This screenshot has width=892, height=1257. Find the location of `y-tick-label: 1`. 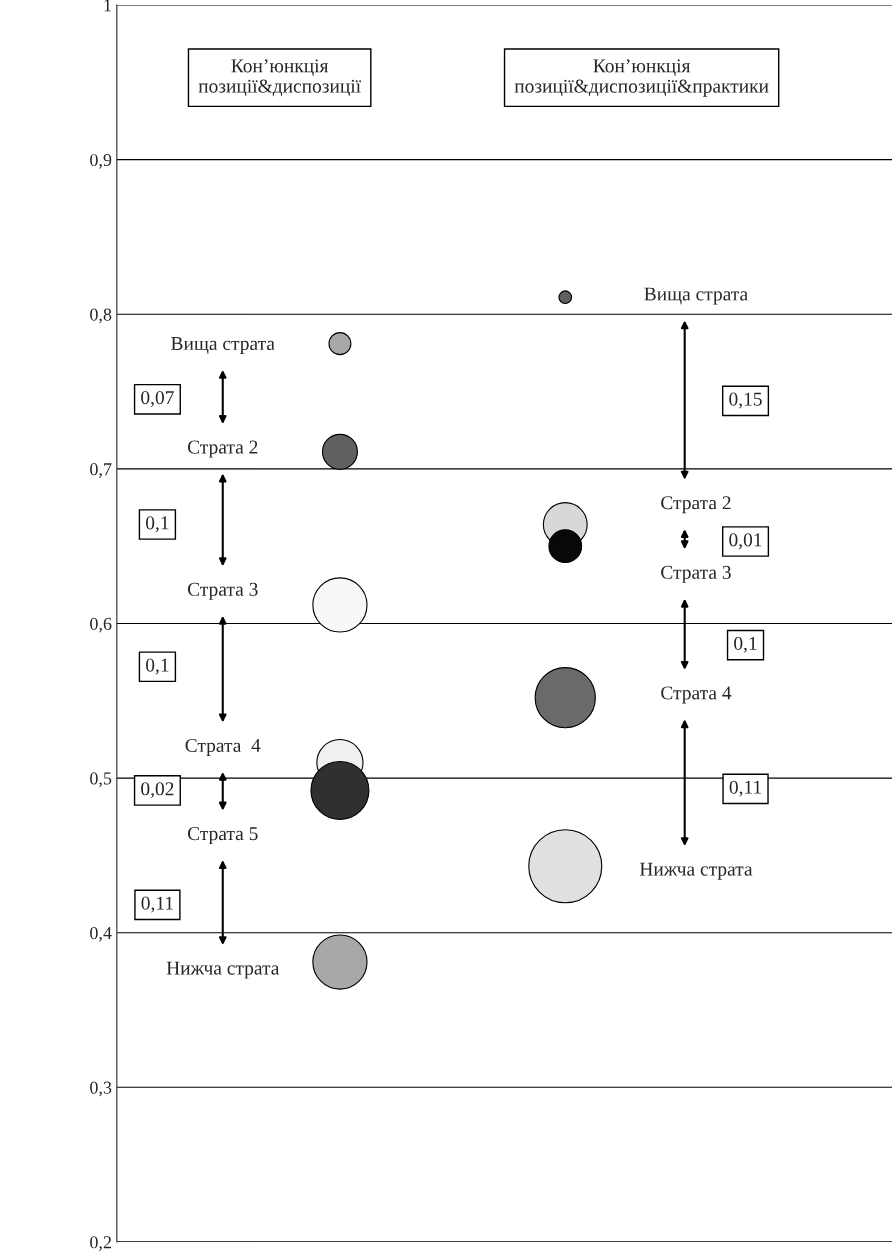

y-tick-label: 1 is located at coordinates (107, 6).